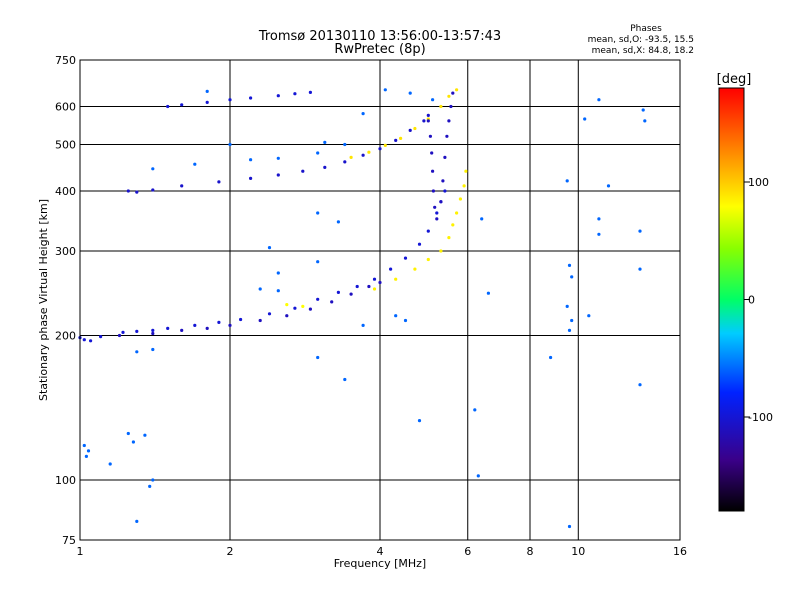 The width and height of the screenshot is (800, 600). What do you see at coordinates (731, 299) in the screenshot?
I see `colorbar` at bounding box center [731, 299].